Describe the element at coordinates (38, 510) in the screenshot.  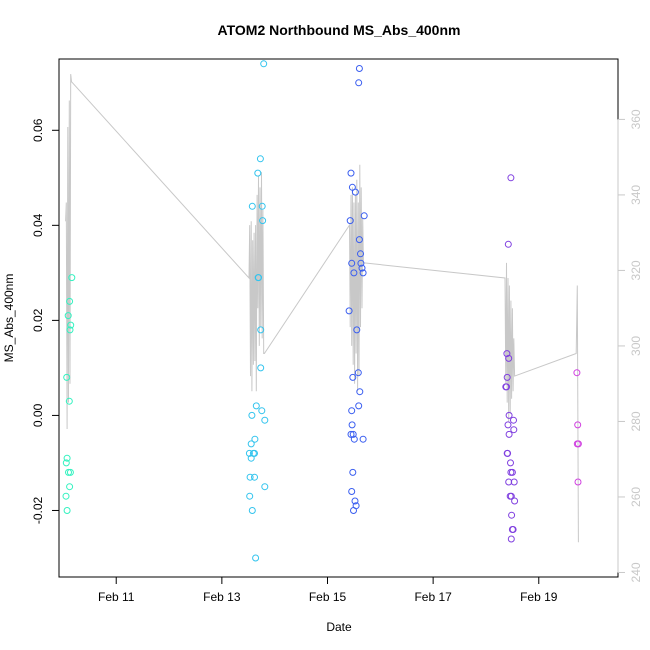
I see `y-tick-label: -0.02` at that location.